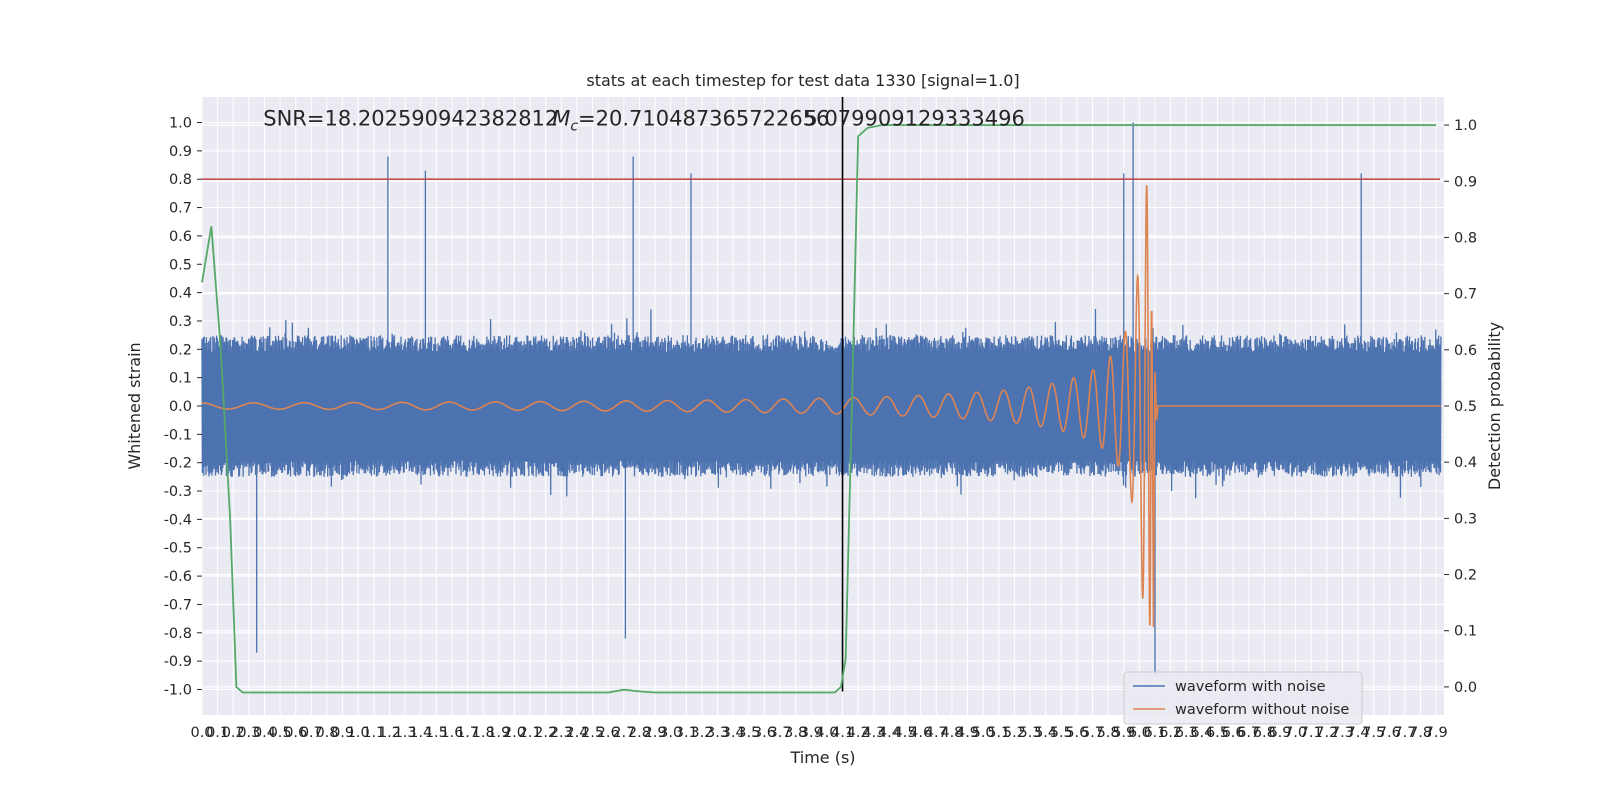 The width and height of the screenshot is (1600, 800). I want to click on x-tick-label: 5.0, so click(983, 733).